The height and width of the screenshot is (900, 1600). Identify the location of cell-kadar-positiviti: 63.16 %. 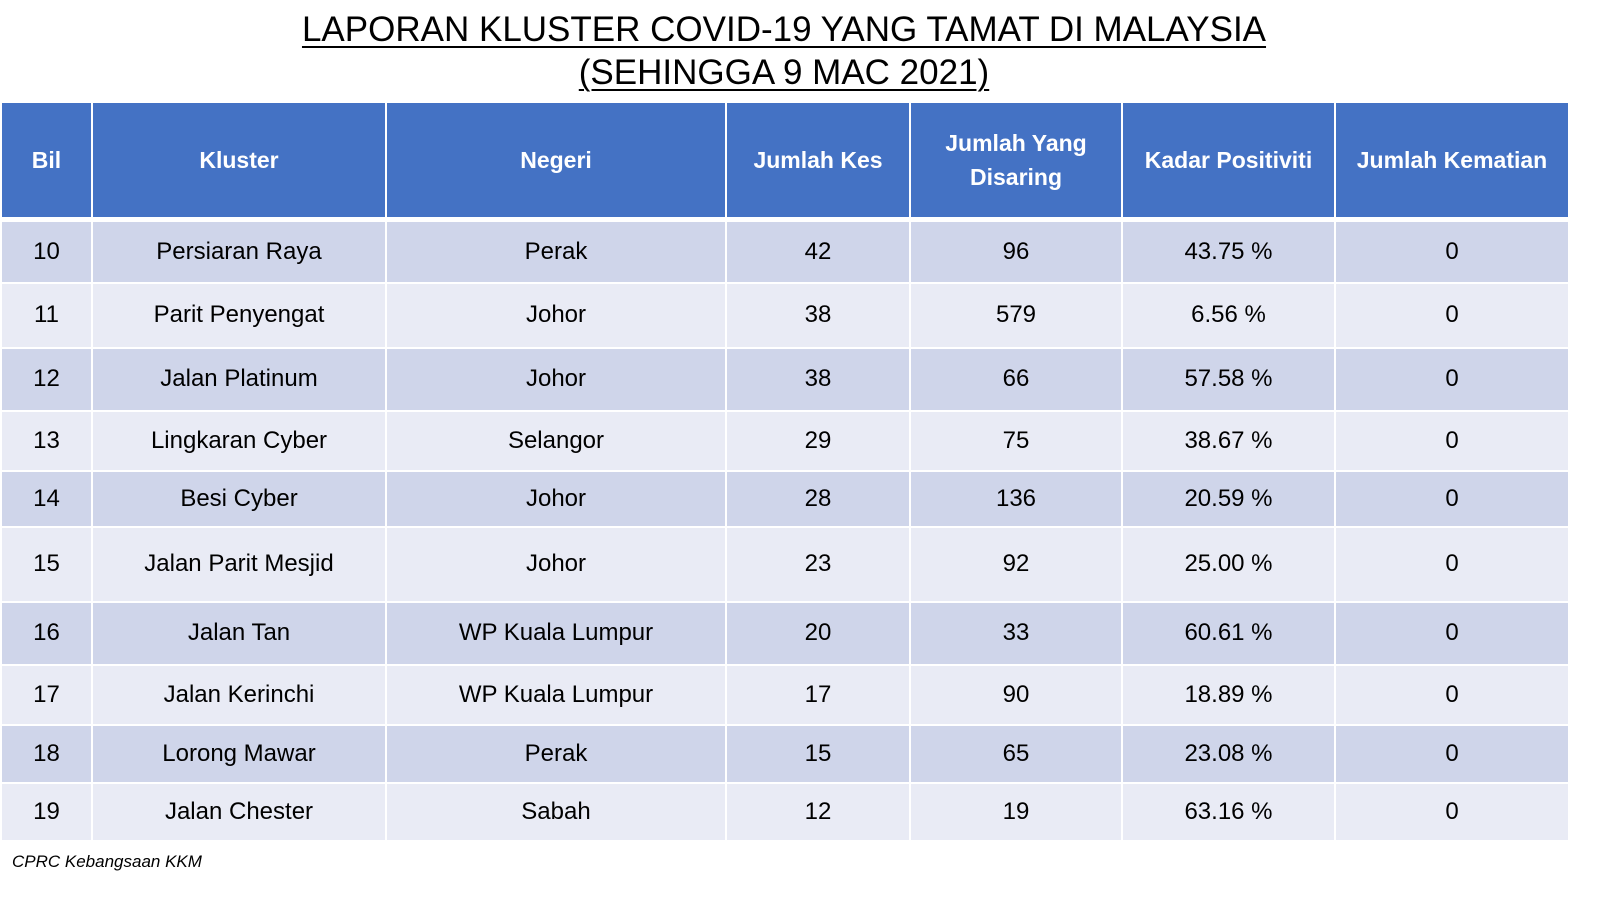
(1228, 811).